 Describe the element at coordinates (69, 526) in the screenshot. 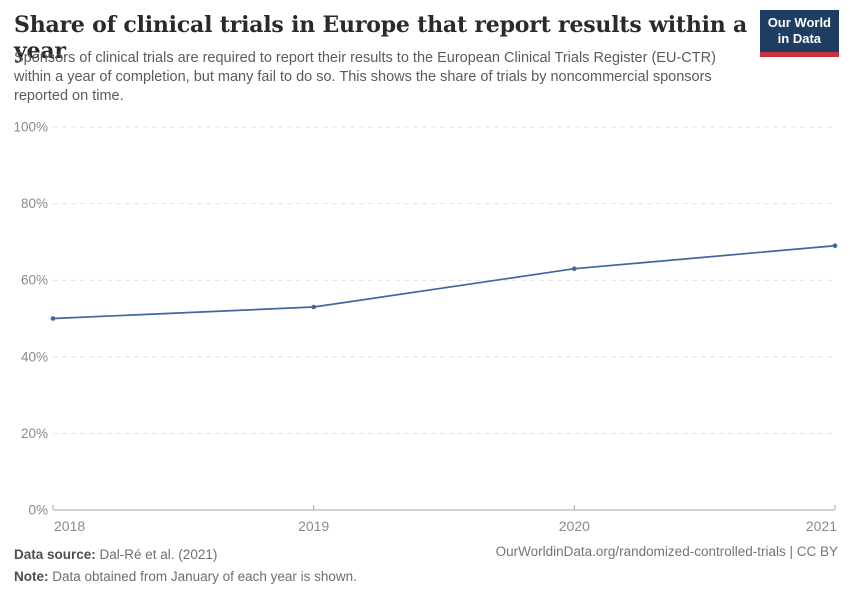

I see `x-axis-tick-label: 2018` at that location.